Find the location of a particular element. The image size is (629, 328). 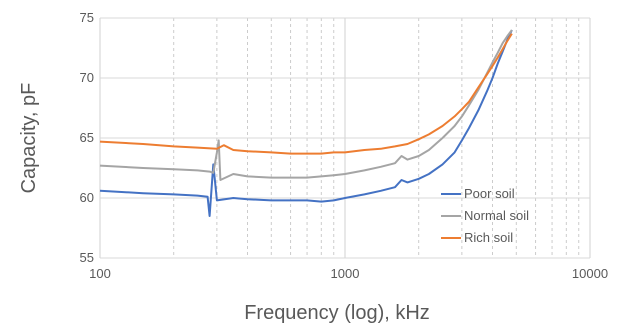

y-tick-label: 65 is located at coordinates (87, 137).